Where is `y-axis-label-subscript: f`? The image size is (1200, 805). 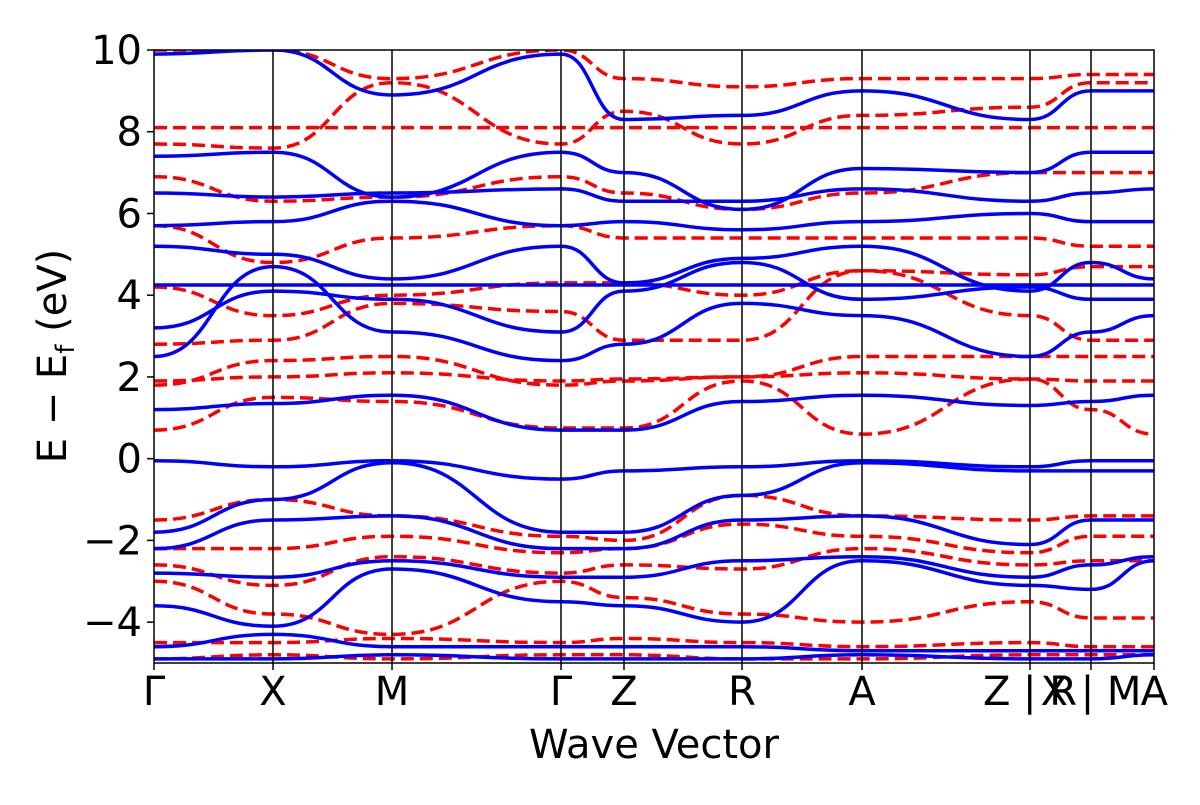 y-axis-label-subscript: f is located at coordinates (66, 349).